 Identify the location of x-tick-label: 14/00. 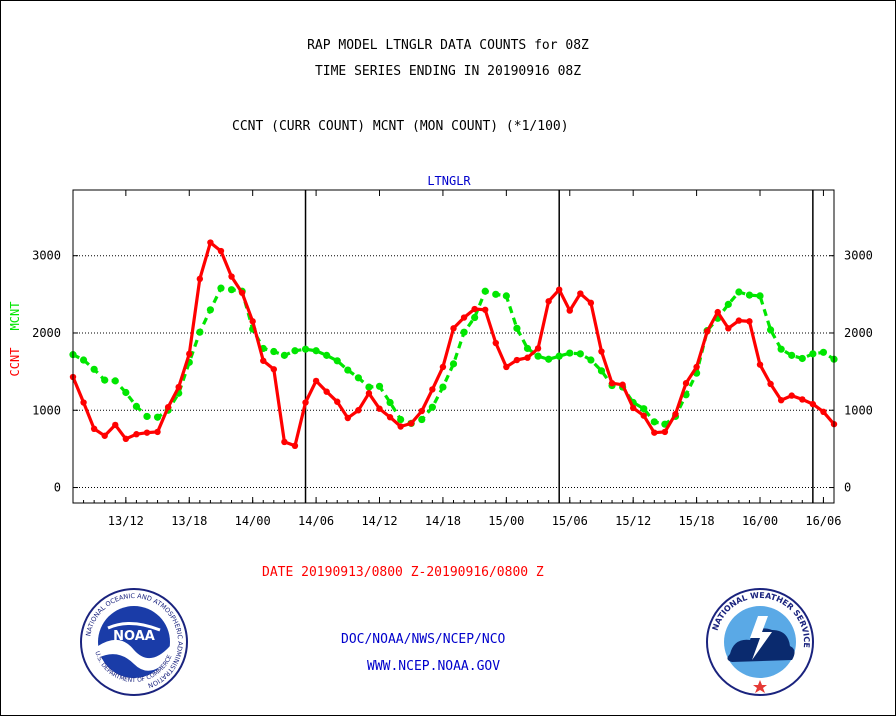
(253, 521).